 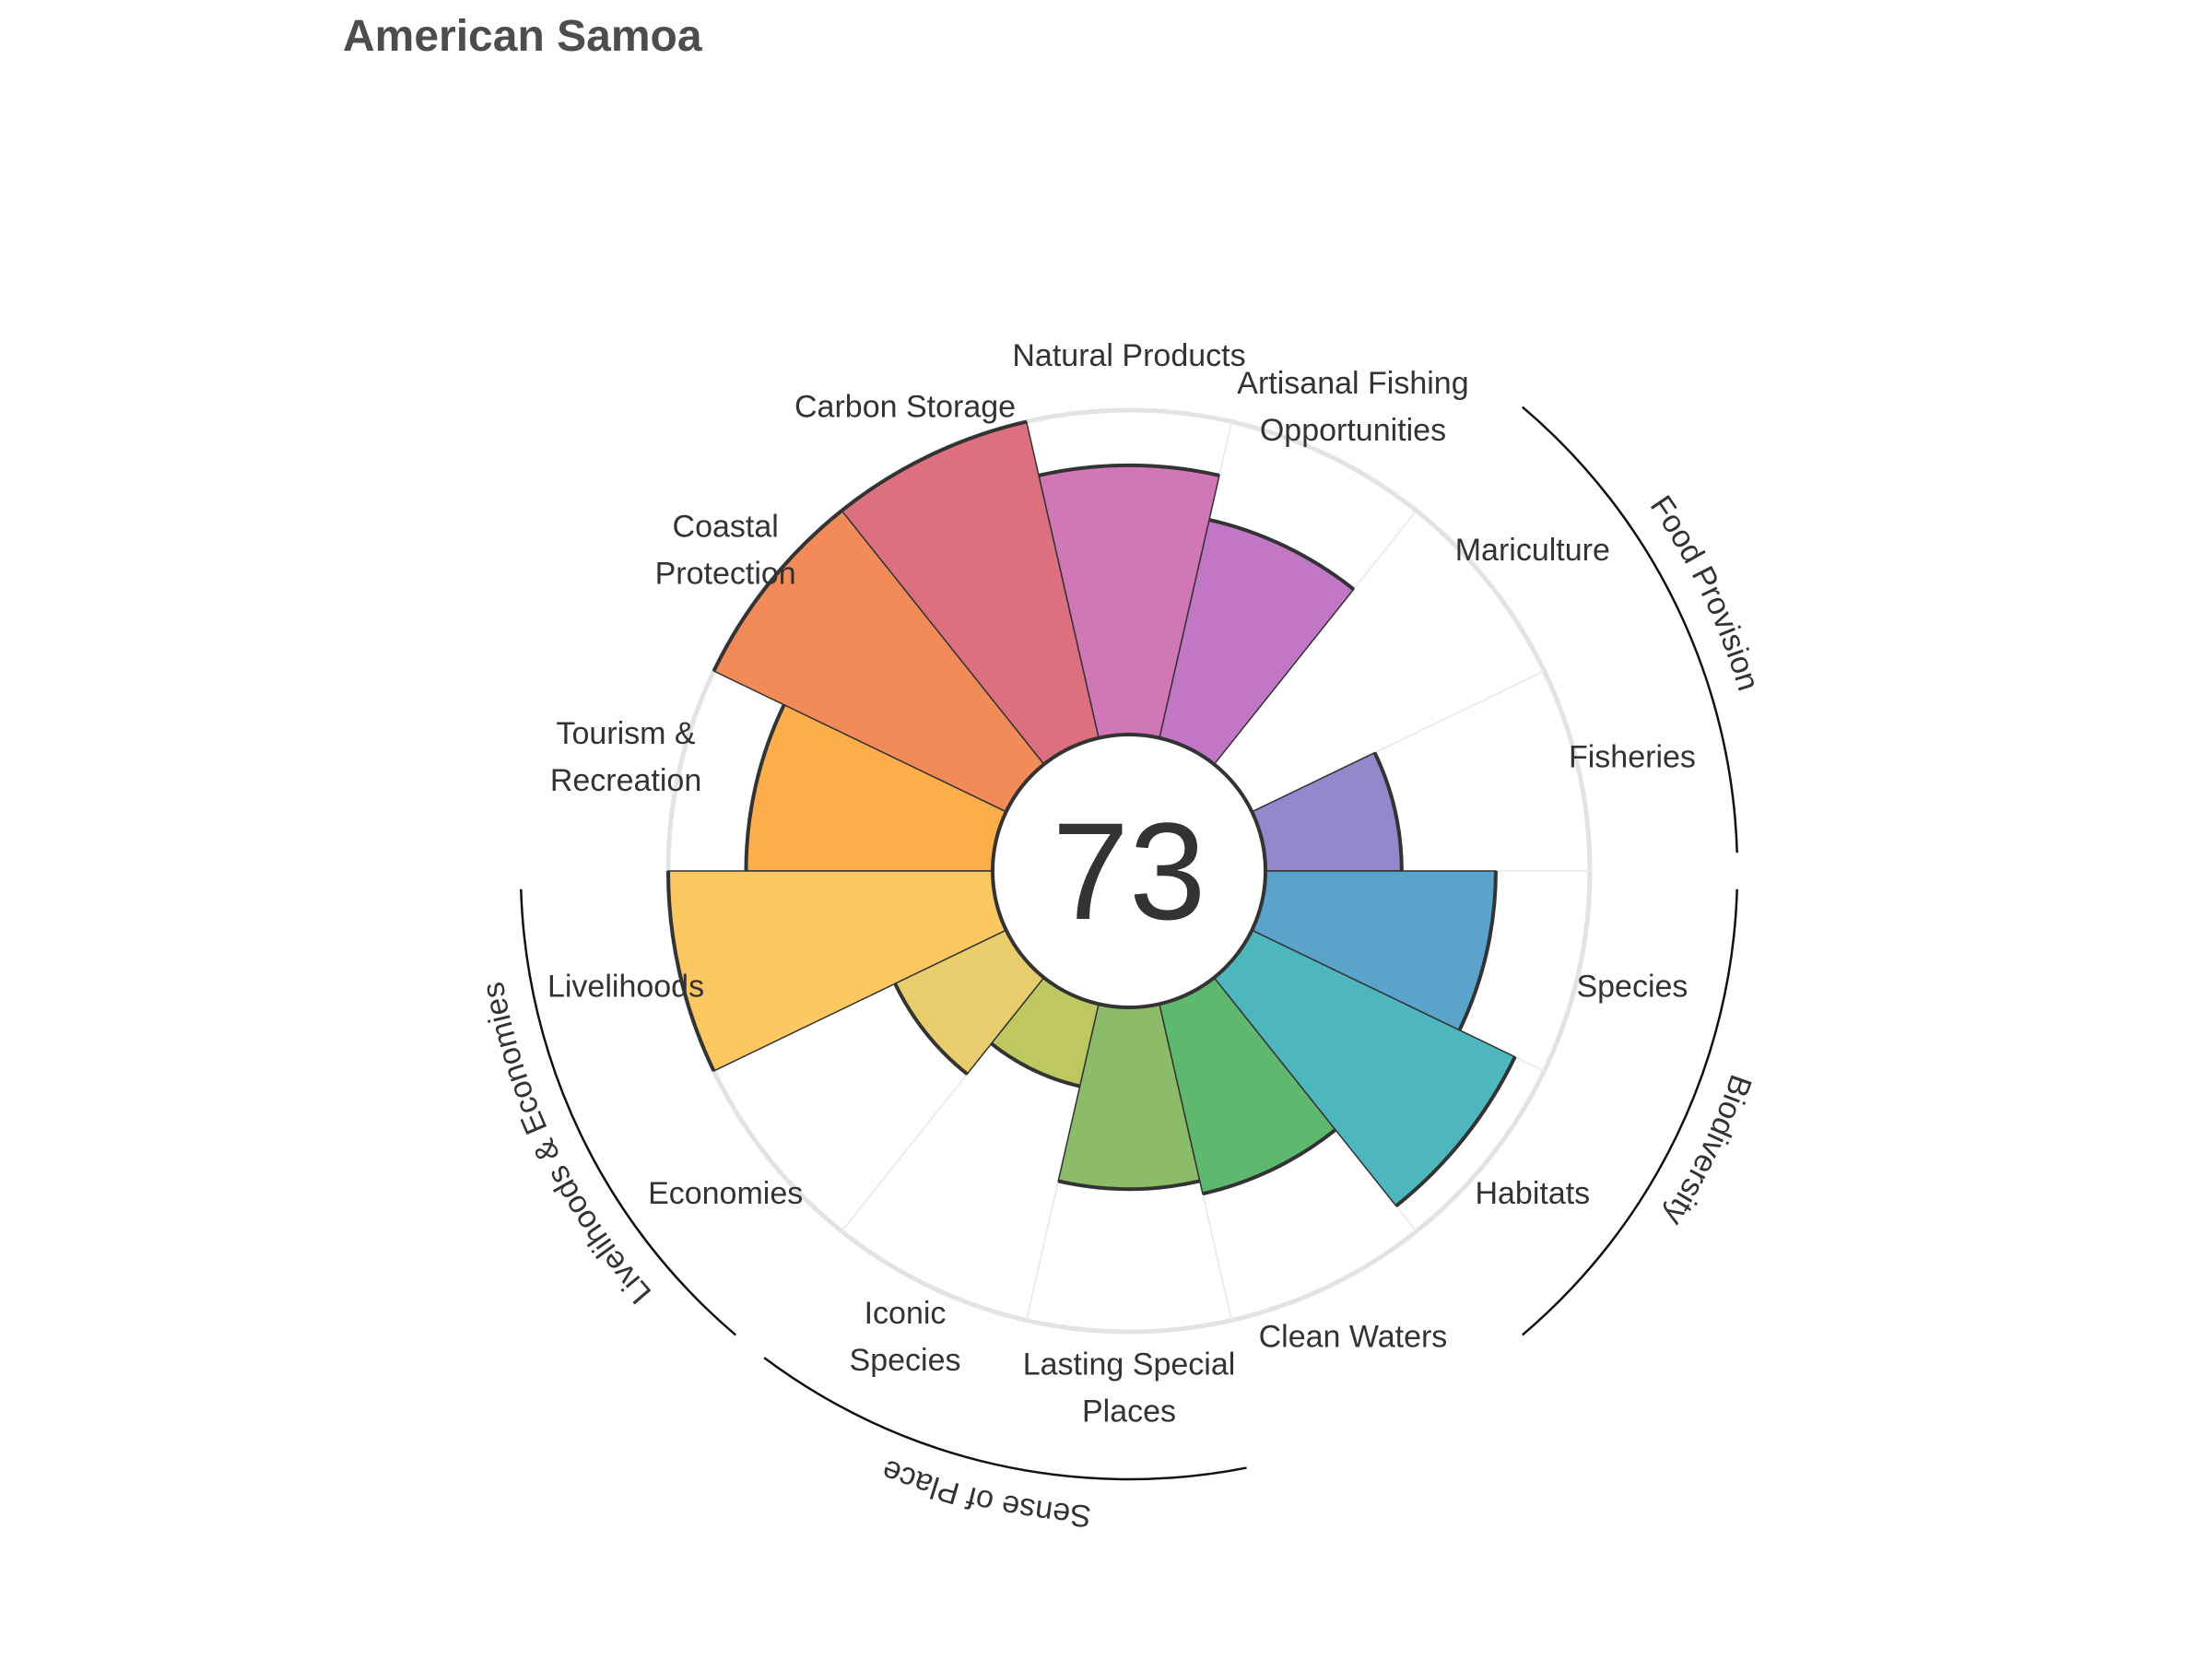 What do you see at coordinates (1629, 629) in the screenshot?
I see `group-arc-food-provision` at bounding box center [1629, 629].